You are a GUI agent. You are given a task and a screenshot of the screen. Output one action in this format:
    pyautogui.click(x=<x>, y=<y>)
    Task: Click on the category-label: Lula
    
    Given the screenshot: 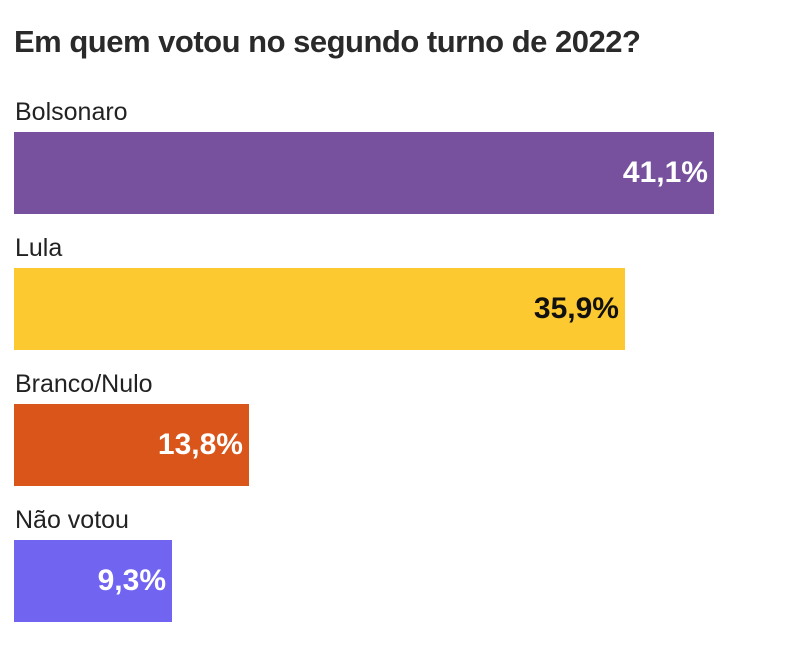 What is the action you would take?
    pyautogui.click(x=39, y=248)
    